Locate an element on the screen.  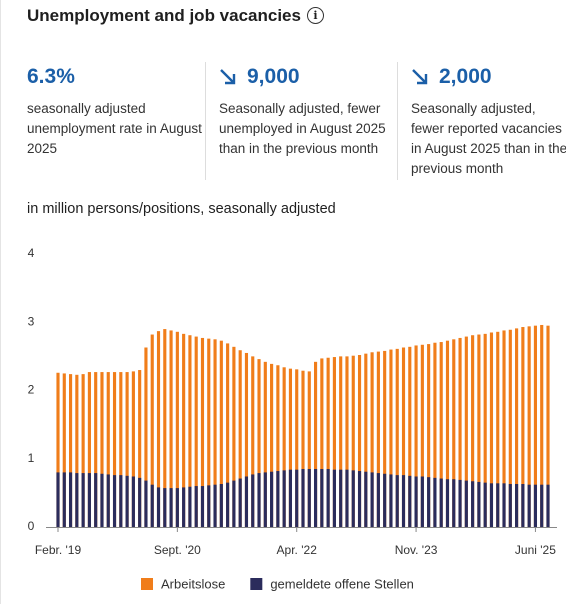
x-tick-label: Juni '25 is located at coordinates (535, 550).